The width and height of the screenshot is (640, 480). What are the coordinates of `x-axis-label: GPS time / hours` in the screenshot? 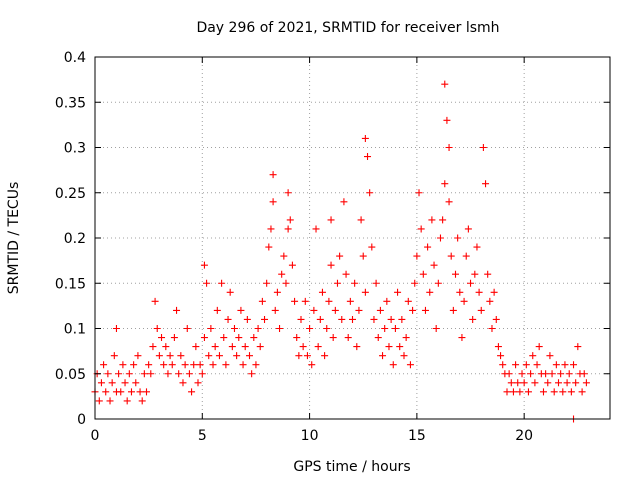 It's located at (351, 467).